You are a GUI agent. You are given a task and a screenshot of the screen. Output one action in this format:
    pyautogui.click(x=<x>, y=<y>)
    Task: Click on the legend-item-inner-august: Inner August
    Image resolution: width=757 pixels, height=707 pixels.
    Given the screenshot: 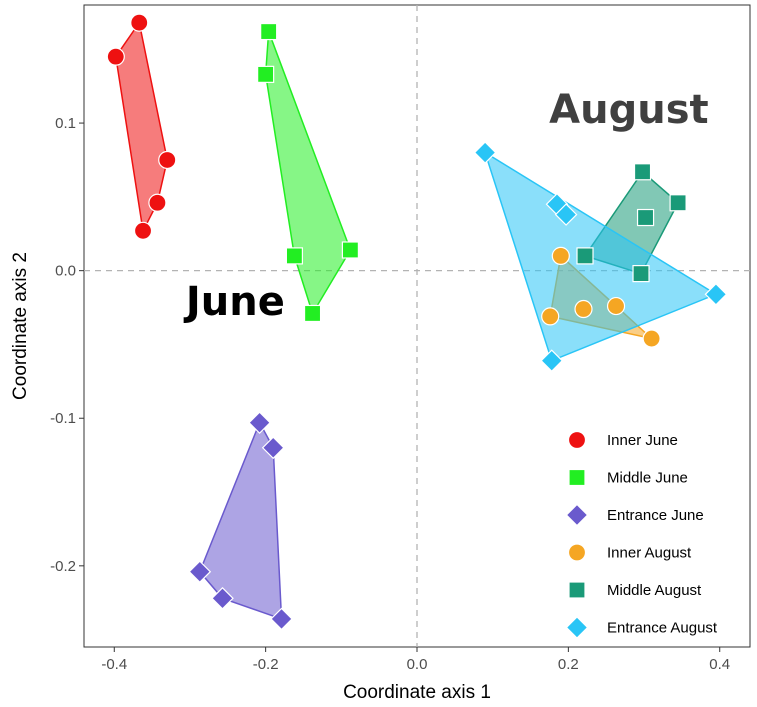 What is the action you would take?
    pyautogui.click(x=629, y=552)
    